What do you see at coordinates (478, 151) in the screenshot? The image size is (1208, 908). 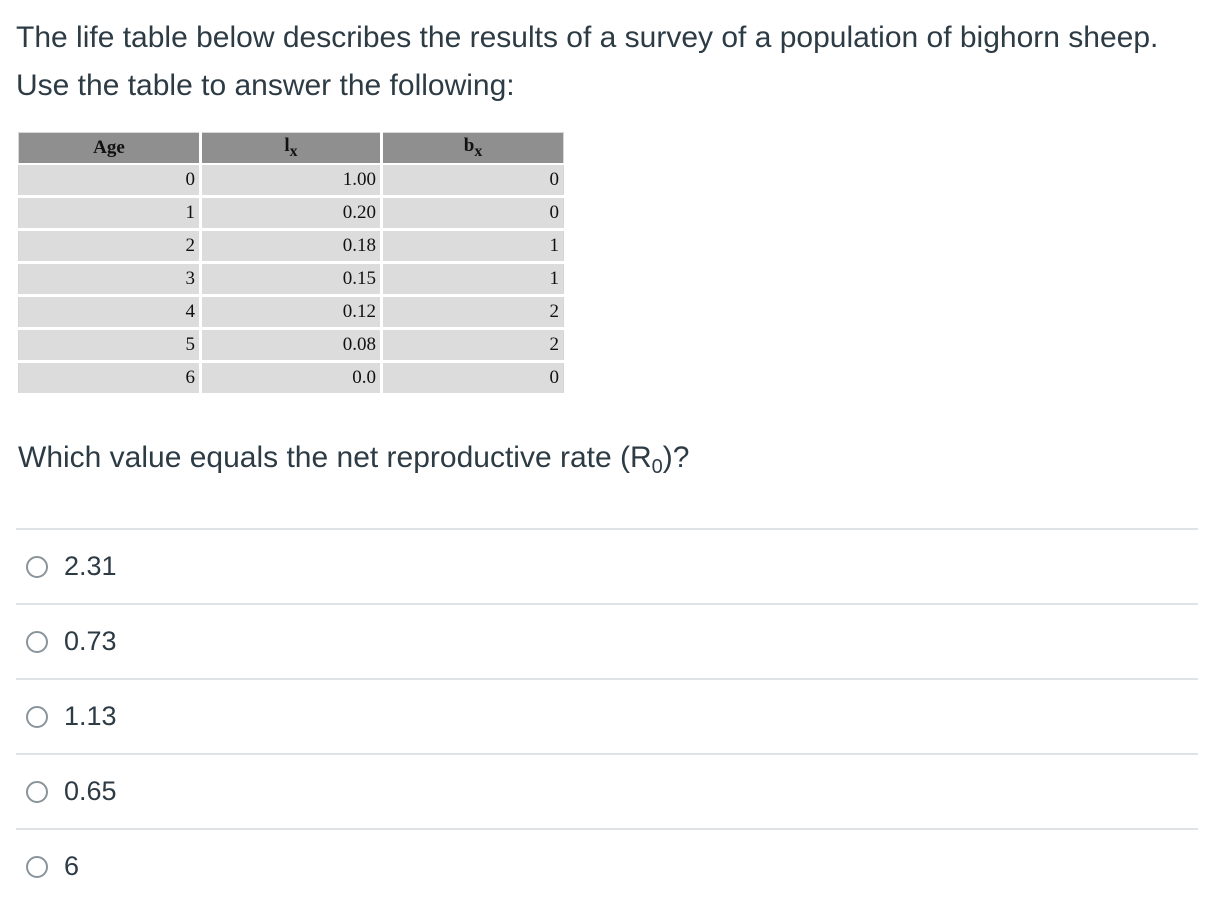 I see `header-bx-sub: x` at bounding box center [478, 151].